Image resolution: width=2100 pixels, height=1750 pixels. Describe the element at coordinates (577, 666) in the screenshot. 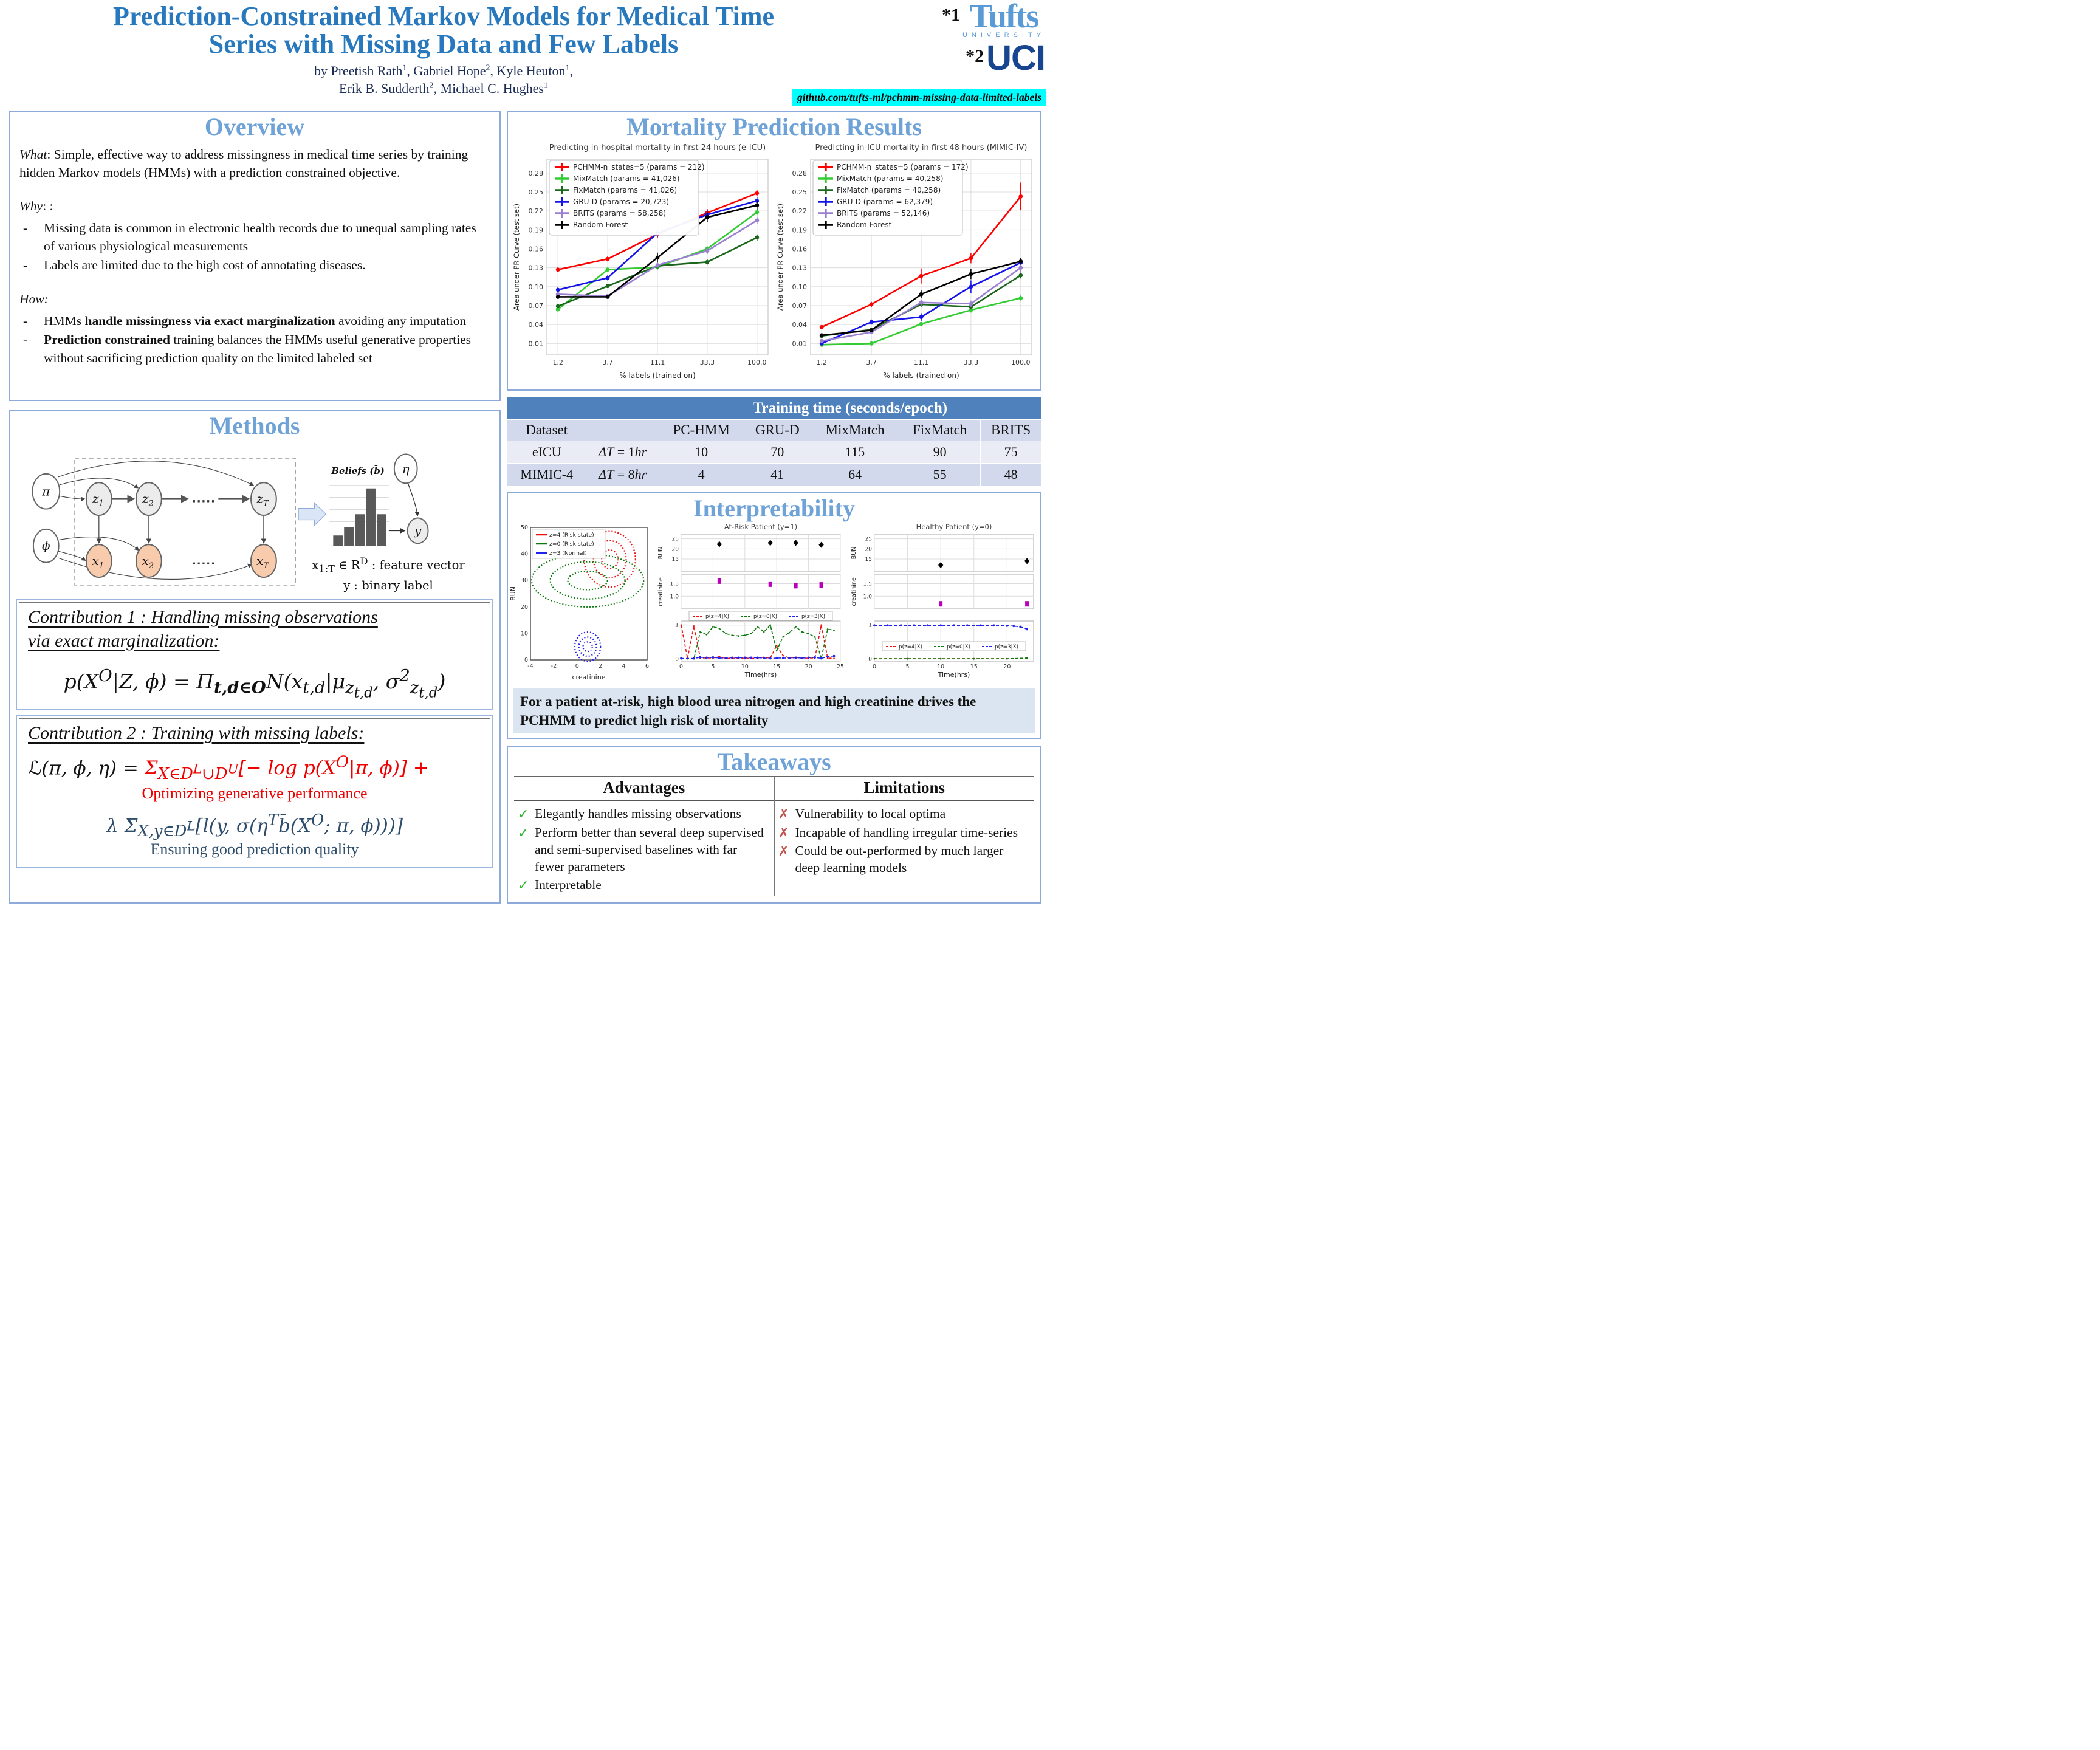

I see `svg-text: 0` at that location.